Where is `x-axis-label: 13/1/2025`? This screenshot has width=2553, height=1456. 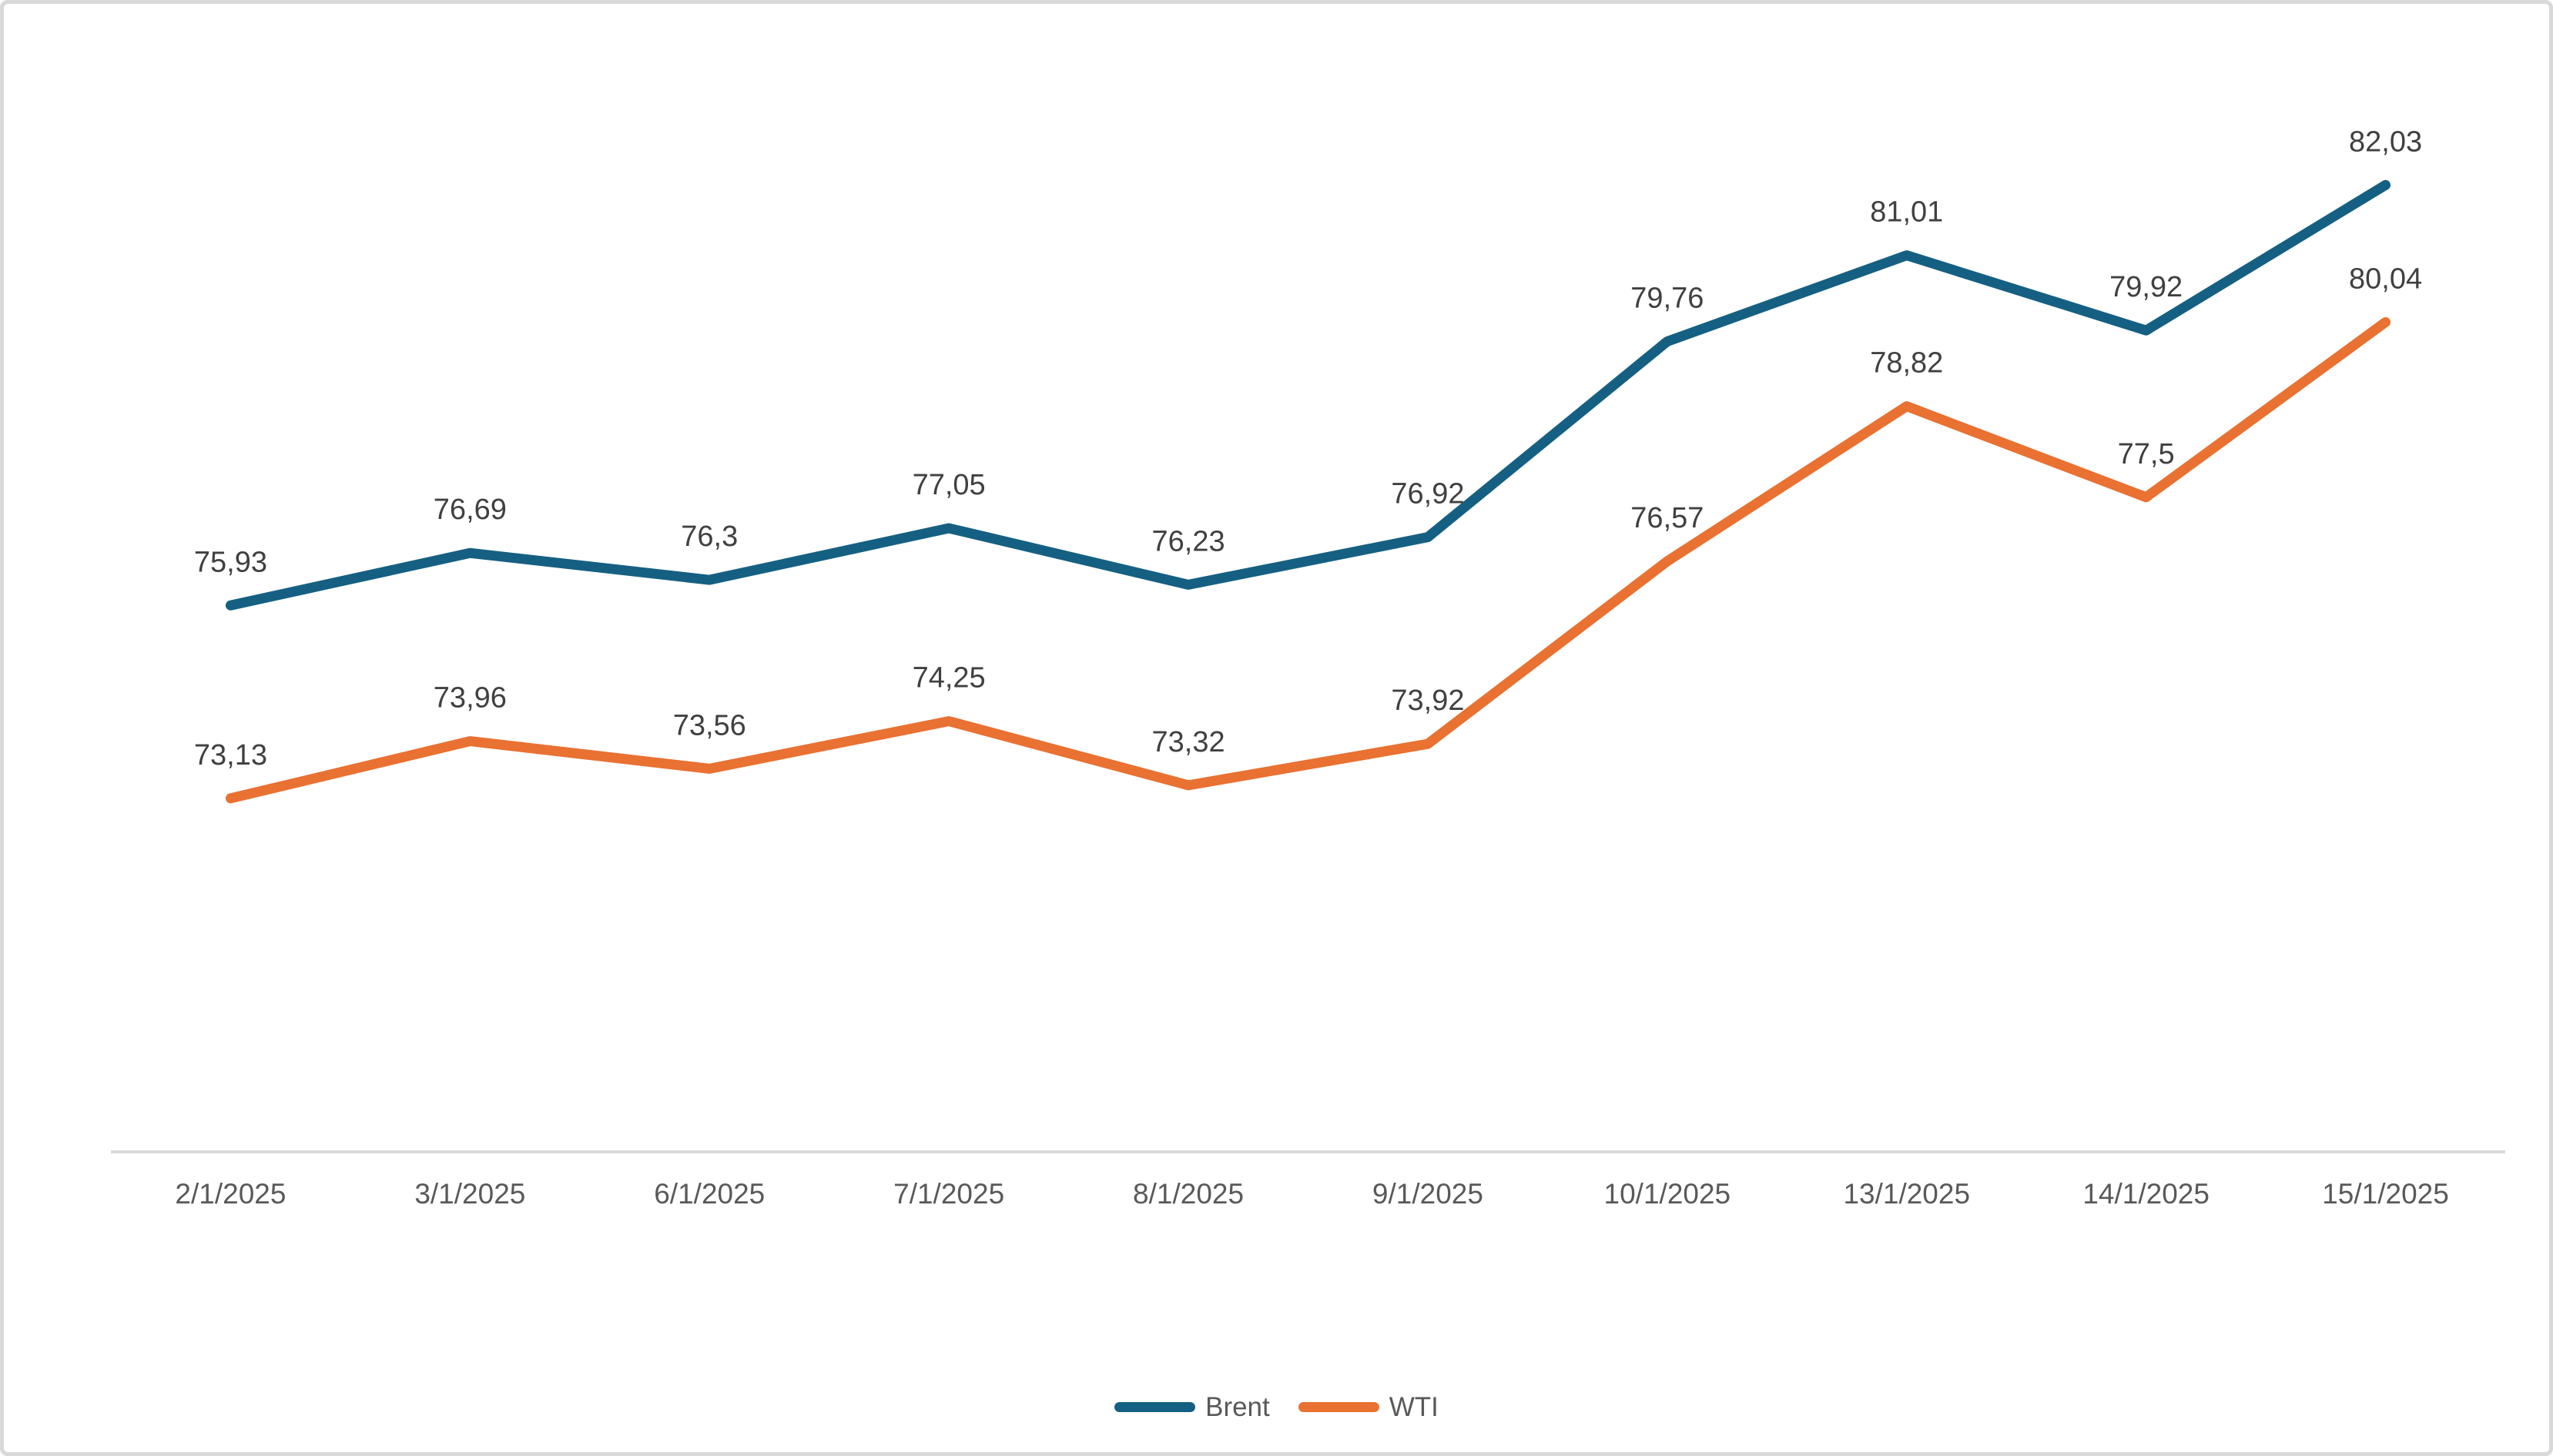 x-axis-label: 13/1/2025 is located at coordinates (1906, 1194).